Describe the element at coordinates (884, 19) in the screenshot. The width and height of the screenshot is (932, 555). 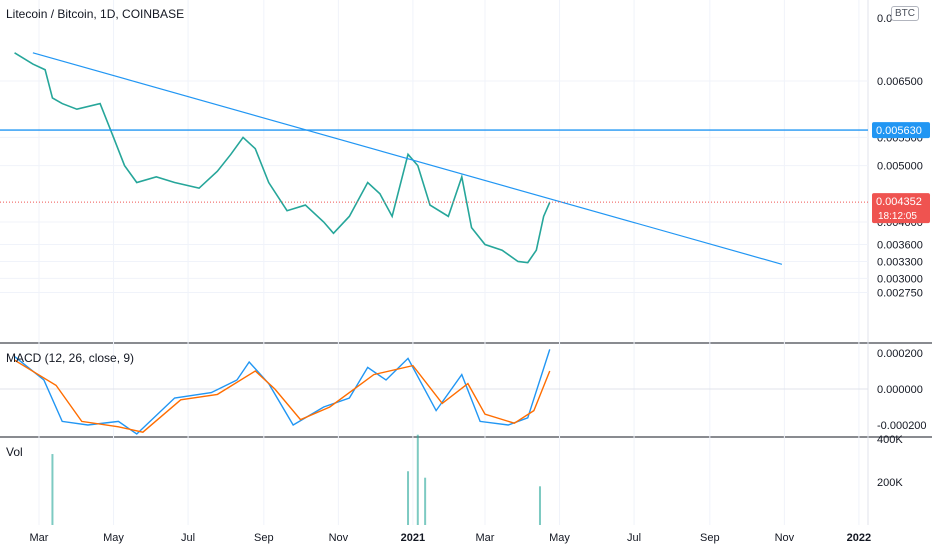
I see `price-tick-label: 0.0` at that location.